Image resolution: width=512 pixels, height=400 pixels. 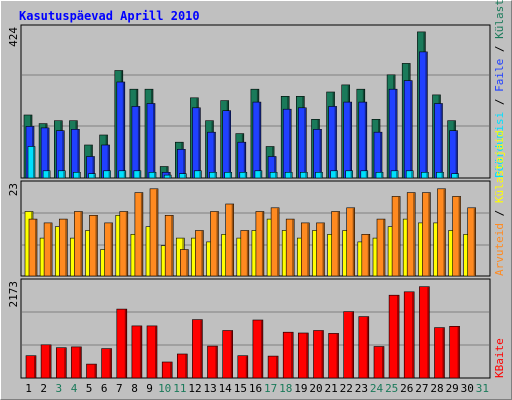 I want to click on bar-faile-day-23-shade, so click(x=365, y=140).